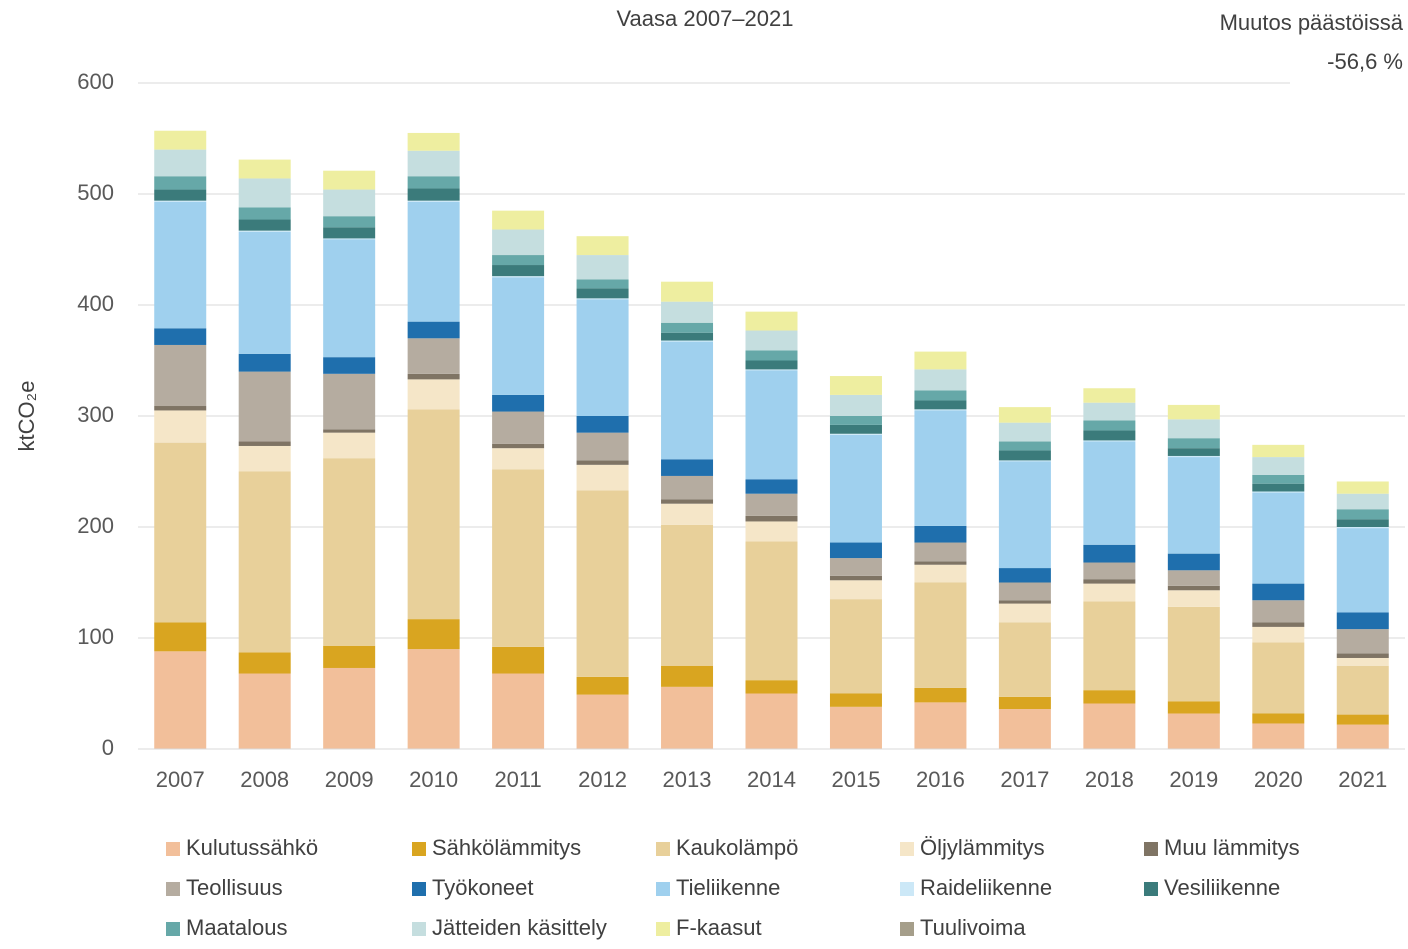  Describe the element at coordinates (108, 747) in the screenshot. I see `y-tick-label: 0` at that location.